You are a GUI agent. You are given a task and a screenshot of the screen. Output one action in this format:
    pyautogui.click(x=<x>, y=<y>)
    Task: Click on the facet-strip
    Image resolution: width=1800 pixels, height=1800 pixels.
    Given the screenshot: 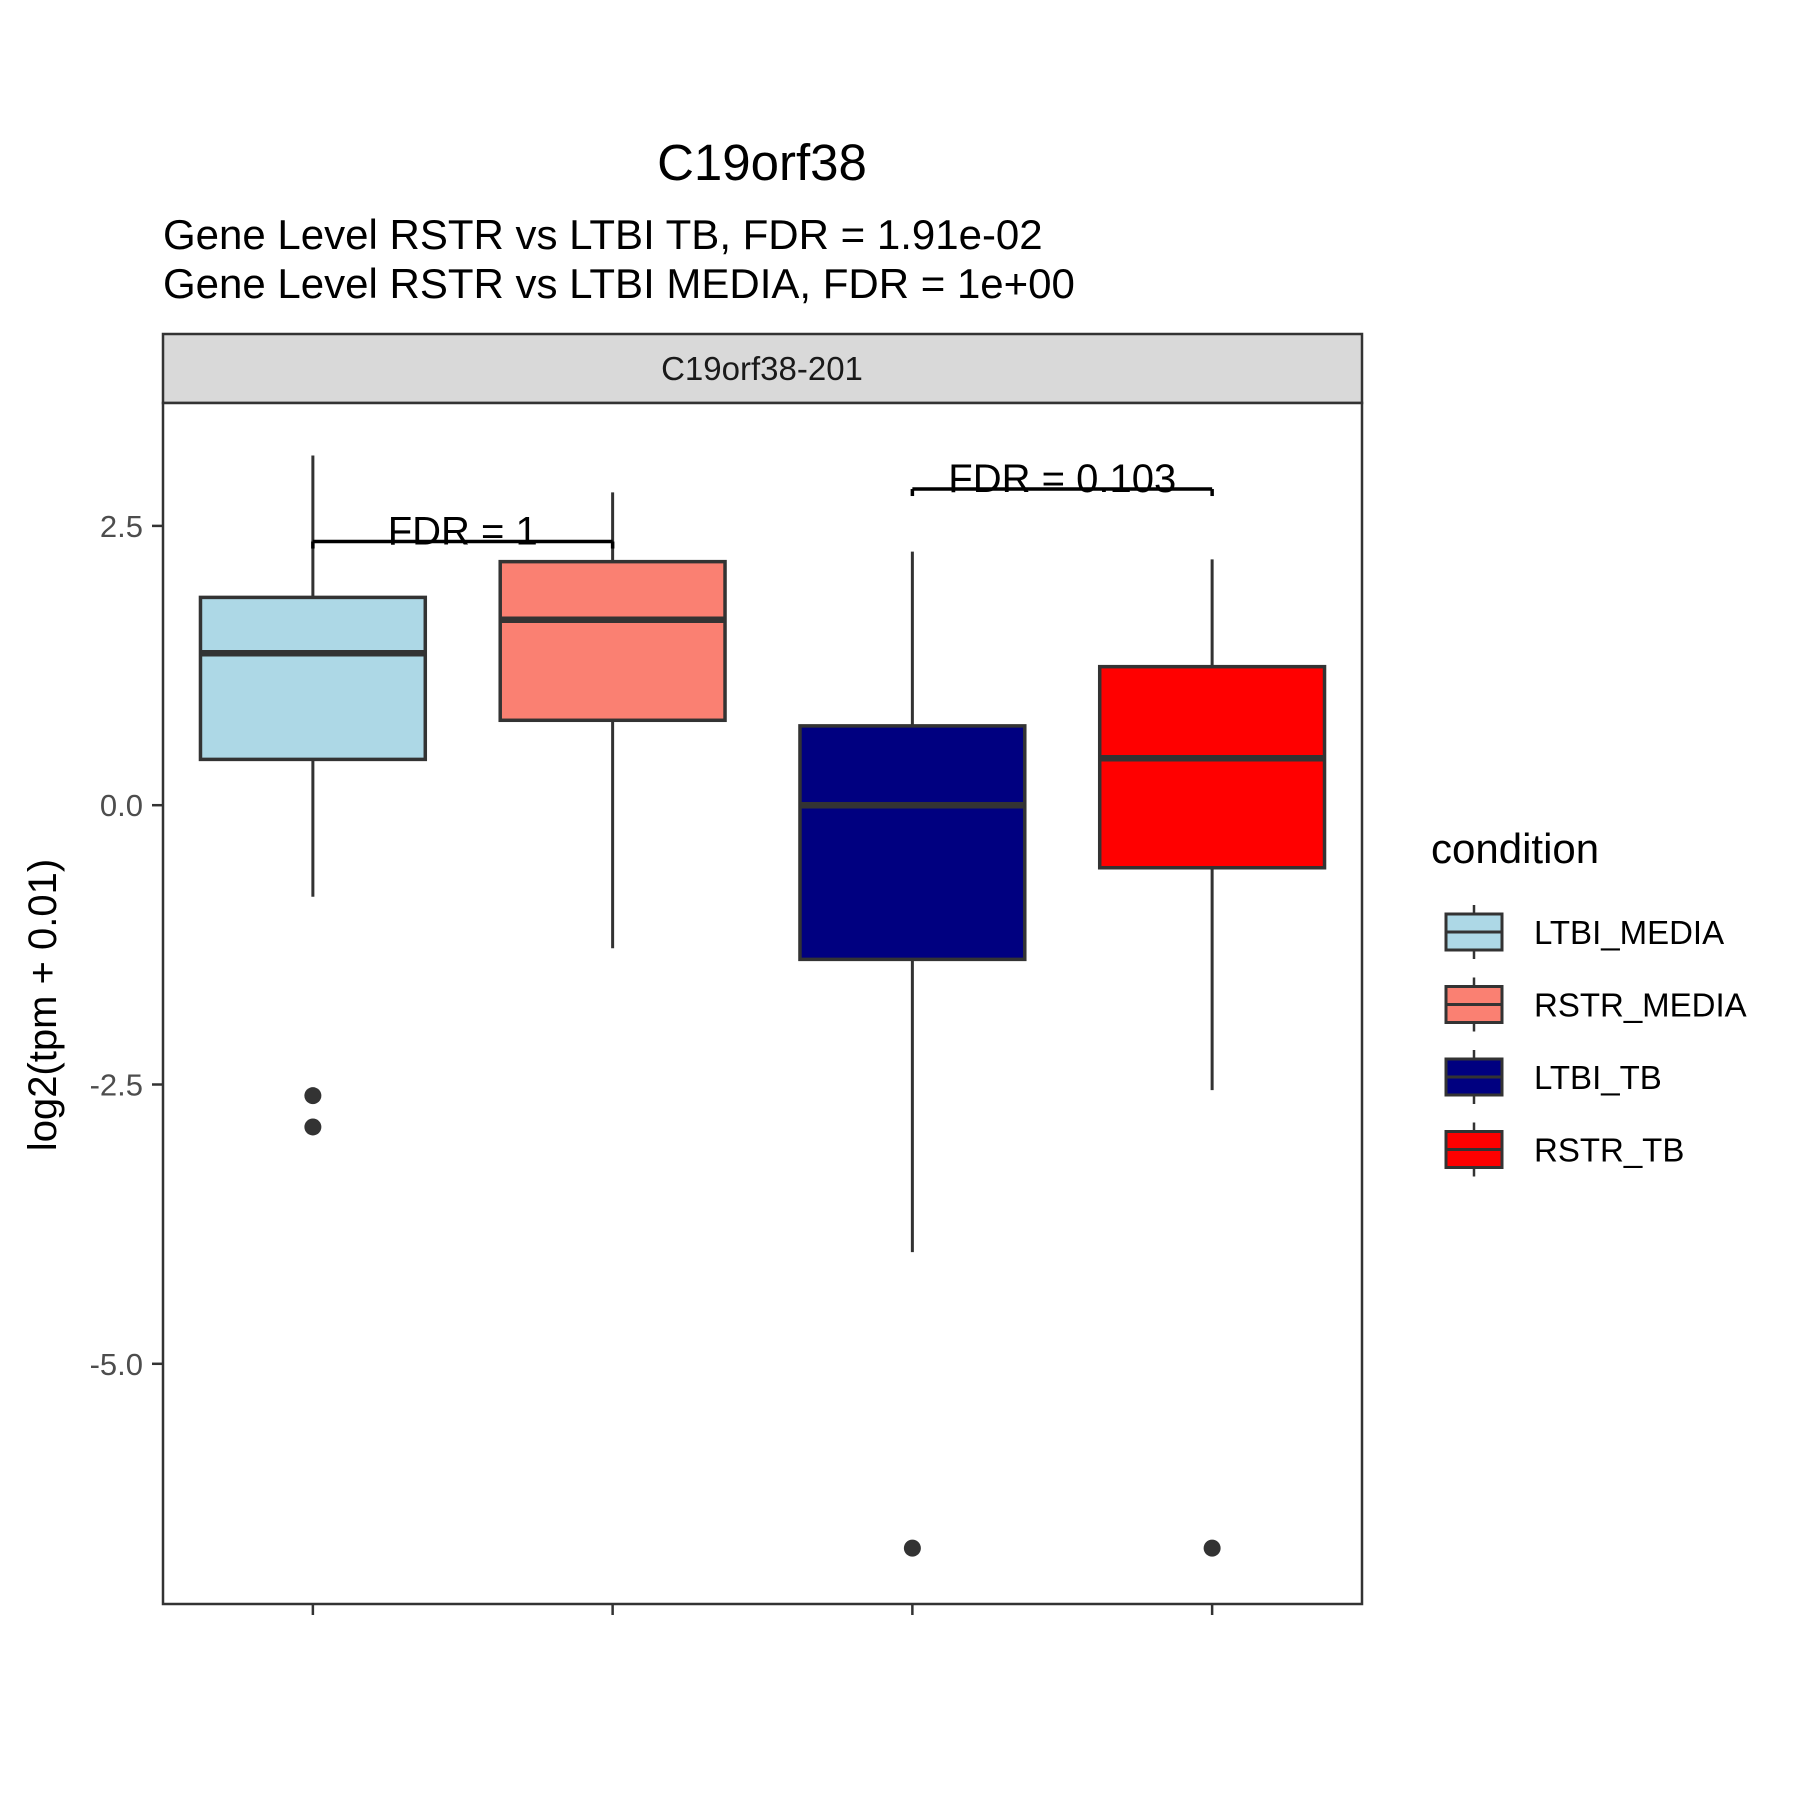 What is the action you would take?
    pyautogui.click(x=762, y=368)
    